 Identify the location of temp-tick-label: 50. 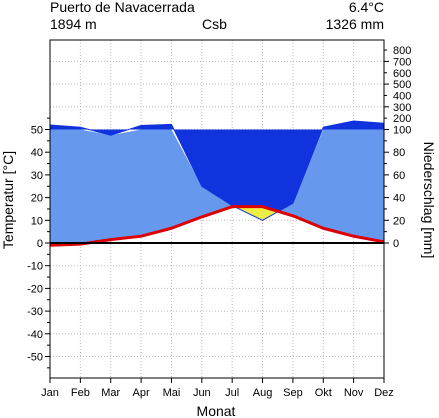
(37, 131).